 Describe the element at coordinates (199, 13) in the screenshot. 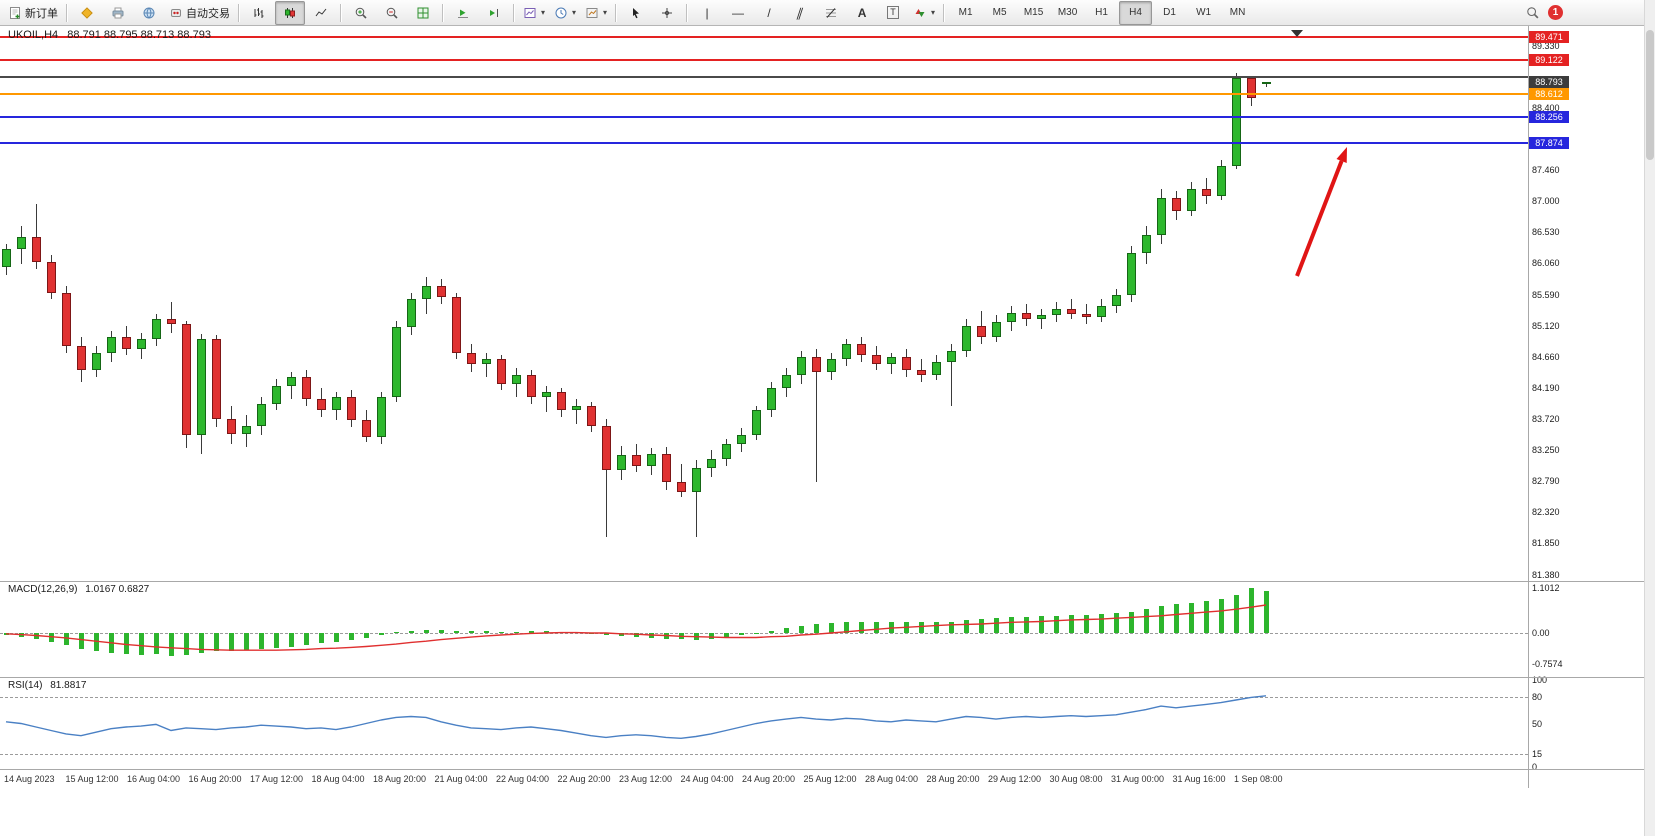

I see `autotrading-button: 自动交易` at that location.